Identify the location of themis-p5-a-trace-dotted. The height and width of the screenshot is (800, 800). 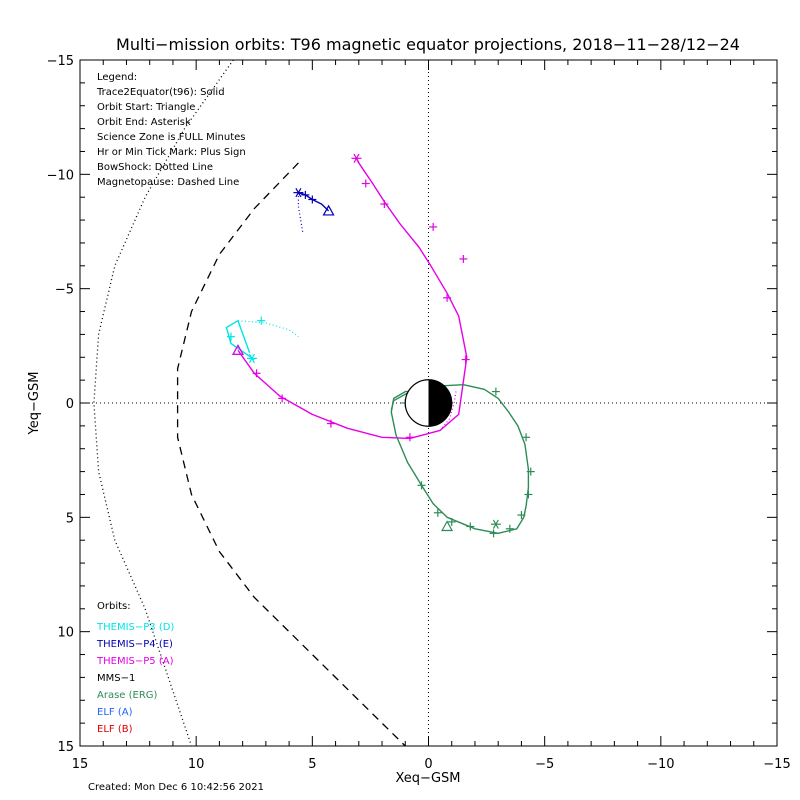
(448, 410).